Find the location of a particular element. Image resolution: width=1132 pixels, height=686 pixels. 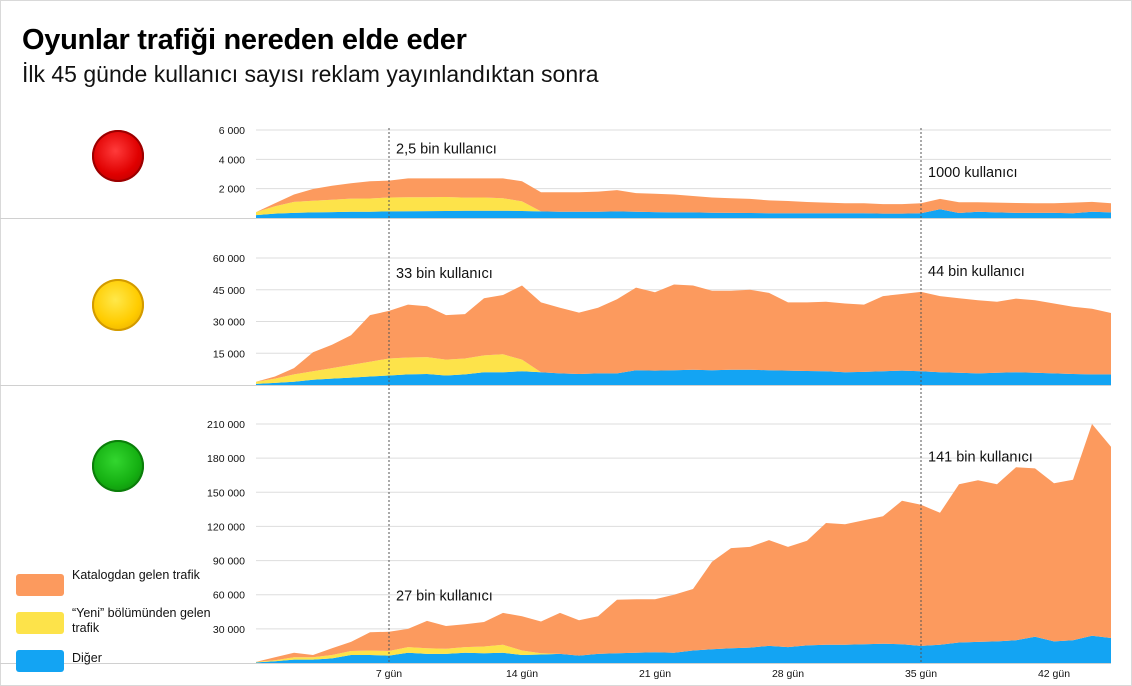

annotation-p2-1: 141 bin kullanıcı is located at coordinates (980, 458).